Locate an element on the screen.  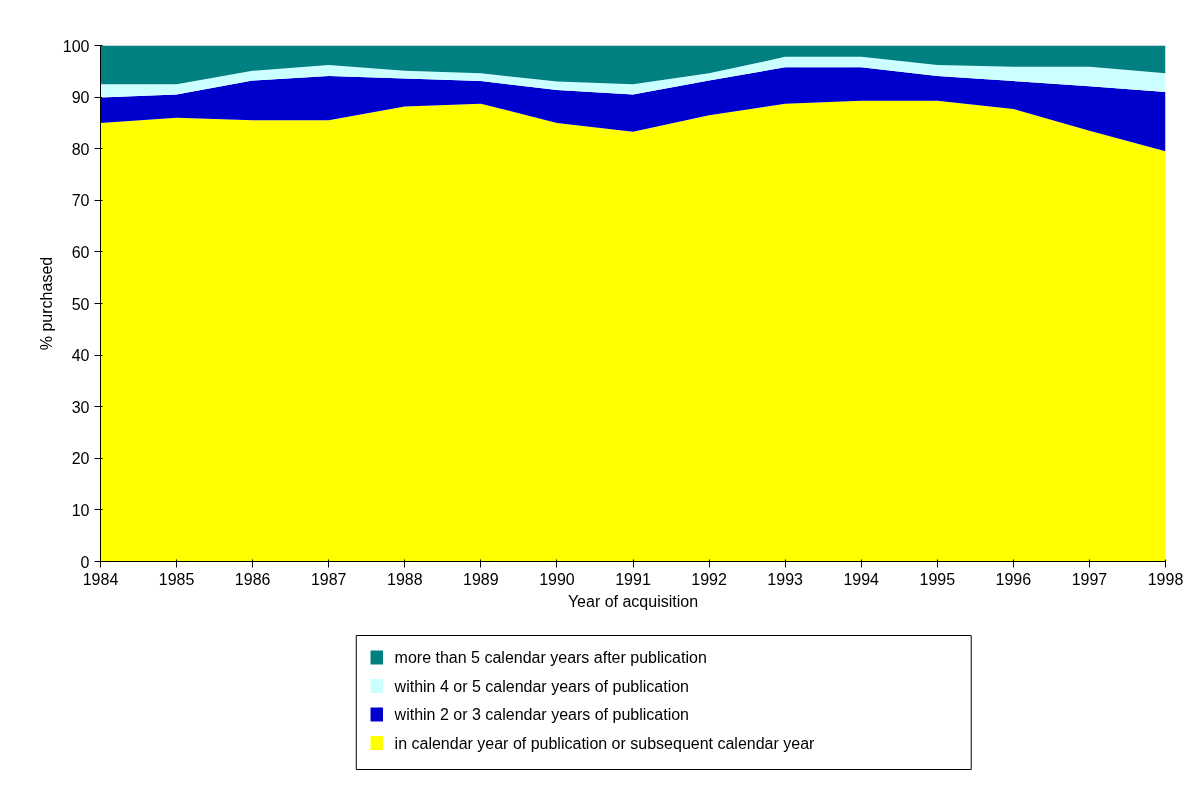
x-tick-label: 1997 is located at coordinates (1089, 579).